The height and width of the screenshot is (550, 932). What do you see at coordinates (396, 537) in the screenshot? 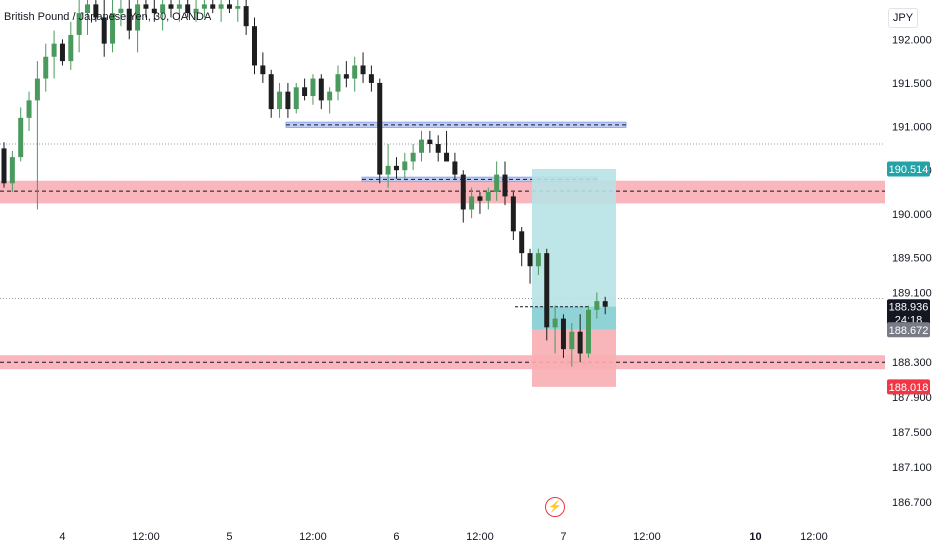
I see `x-tick-label: 6` at bounding box center [396, 537].